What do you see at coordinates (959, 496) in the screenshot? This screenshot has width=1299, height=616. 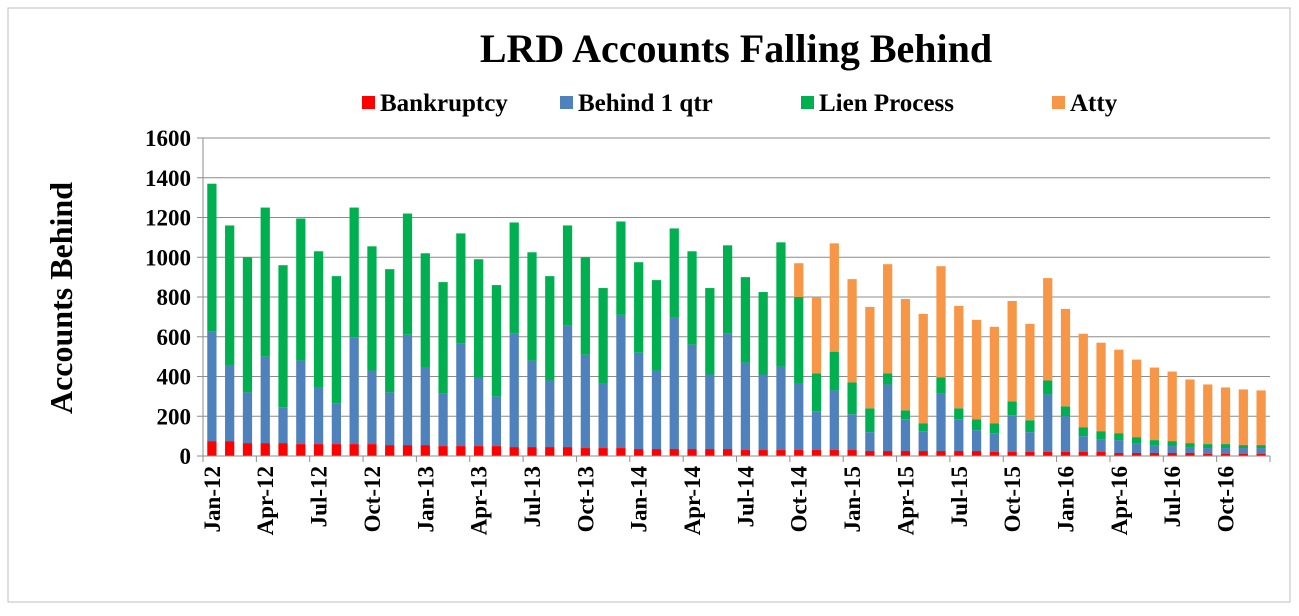 I see `x-tick-label: Jul-15` at bounding box center [959, 496].